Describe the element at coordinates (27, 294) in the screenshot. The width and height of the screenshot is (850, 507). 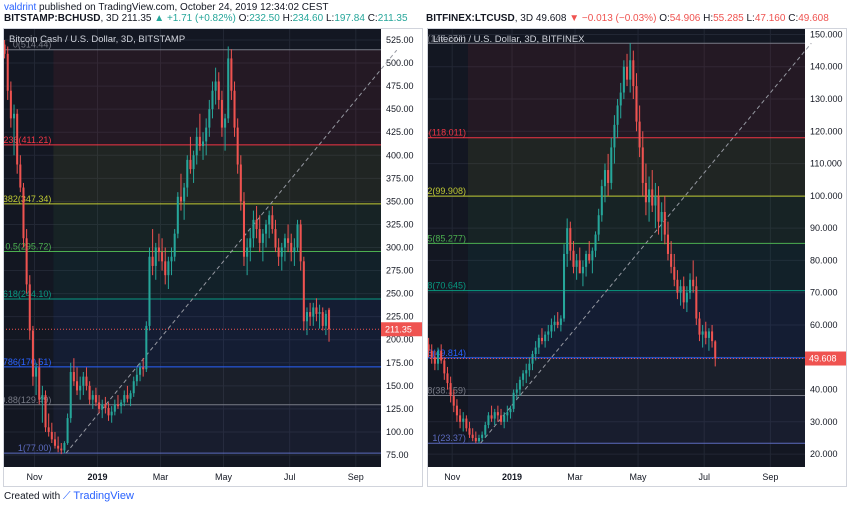
I see `bch-fib-label: 0.618(244.10)` at that location.